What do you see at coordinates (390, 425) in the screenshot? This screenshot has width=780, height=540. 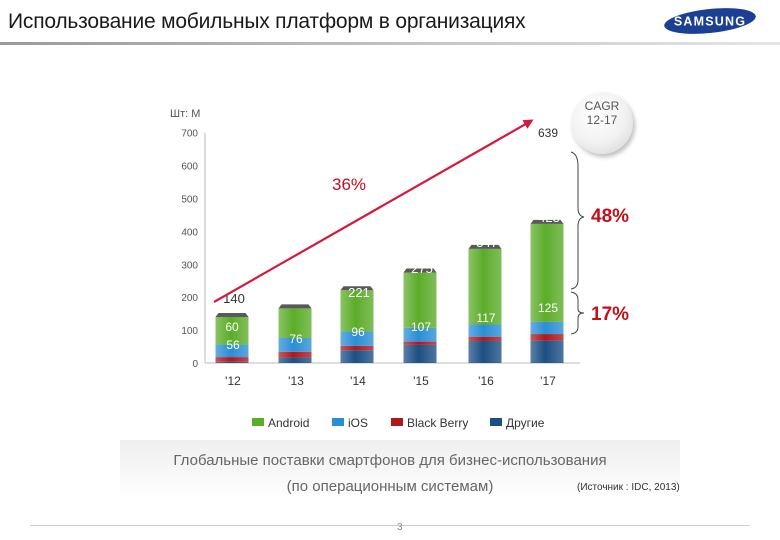 I see `chart-legend: Android iOS Black Berry Другие` at bounding box center [390, 425].